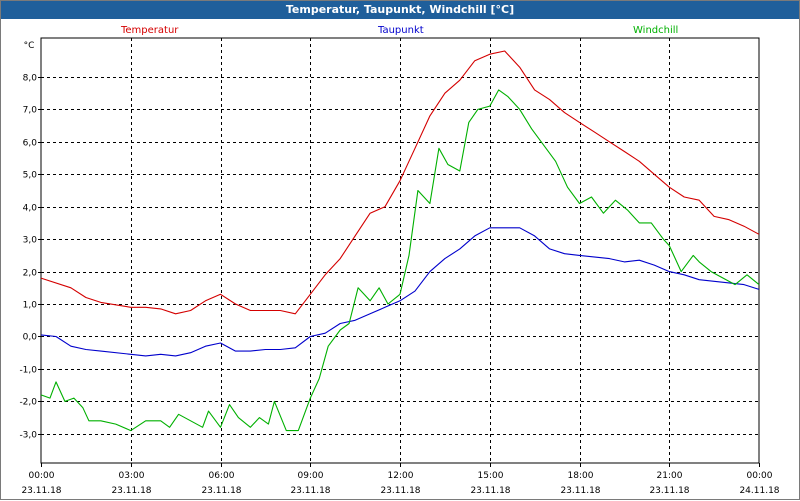 The width and height of the screenshot is (800, 501). I want to click on x-tick-time: 21:00, so click(670, 476).